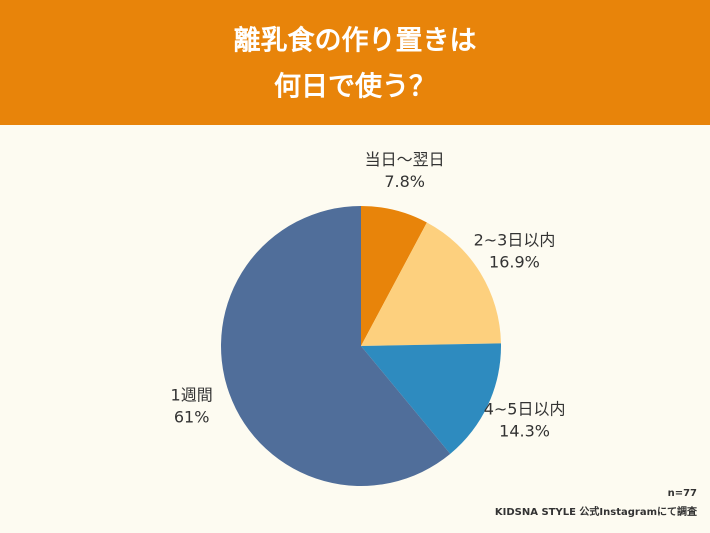 This screenshot has width=710, height=533. Describe the element at coordinates (192, 394) in the screenshot. I see `slice-label: 1週間` at that location.